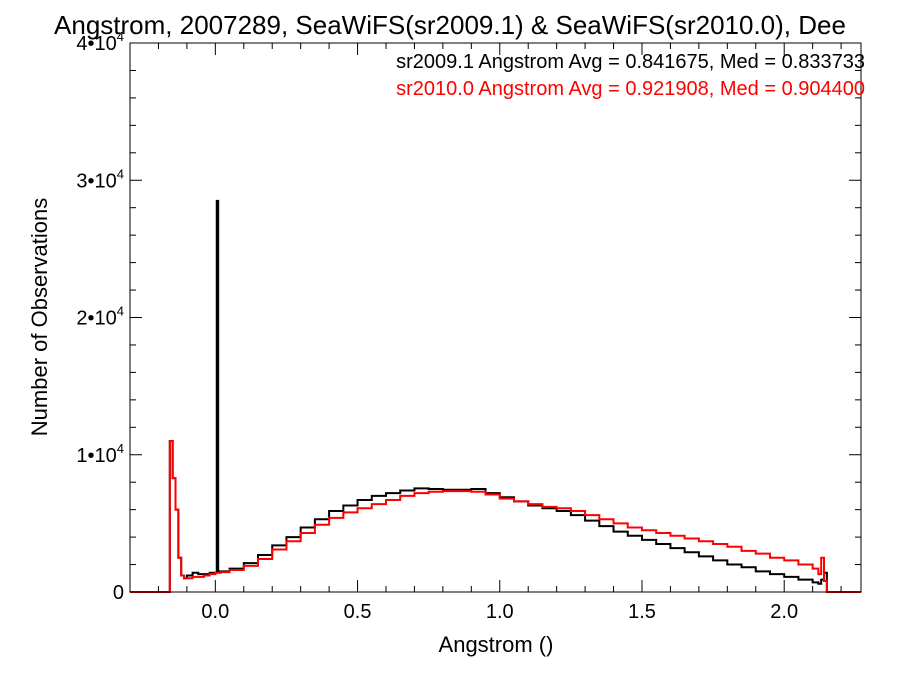 The height and width of the screenshot is (675, 900). What do you see at coordinates (100, 454) in the screenshot?
I see `y-tick-label: 1•104` at bounding box center [100, 454].